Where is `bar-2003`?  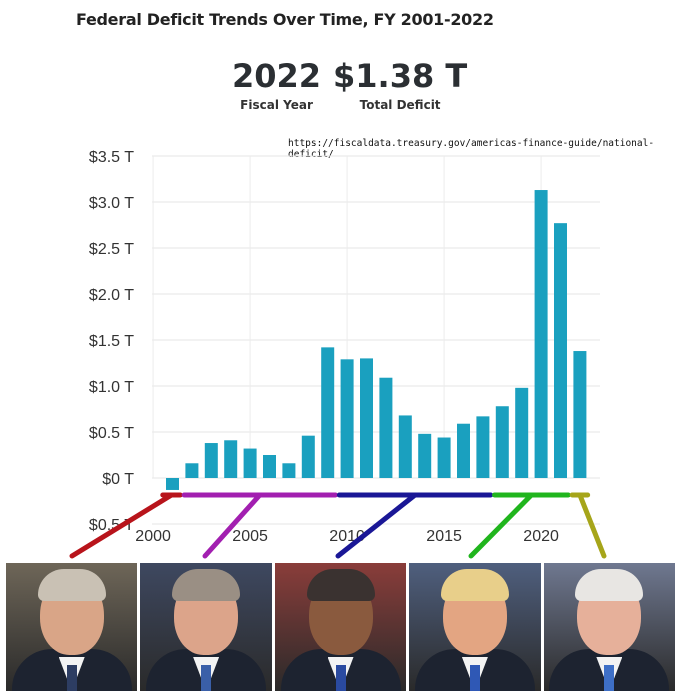
bar-2003 is located at coordinates (211, 460).